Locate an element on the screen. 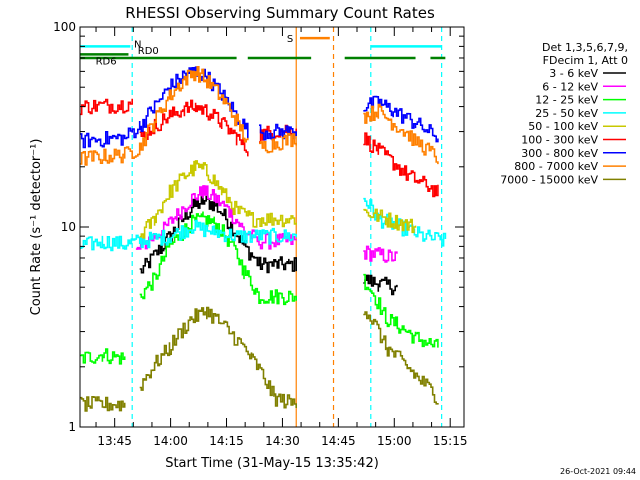 This screenshot has width=640, height=480. x-tick-label: 13:45 is located at coordinates (114, 441).